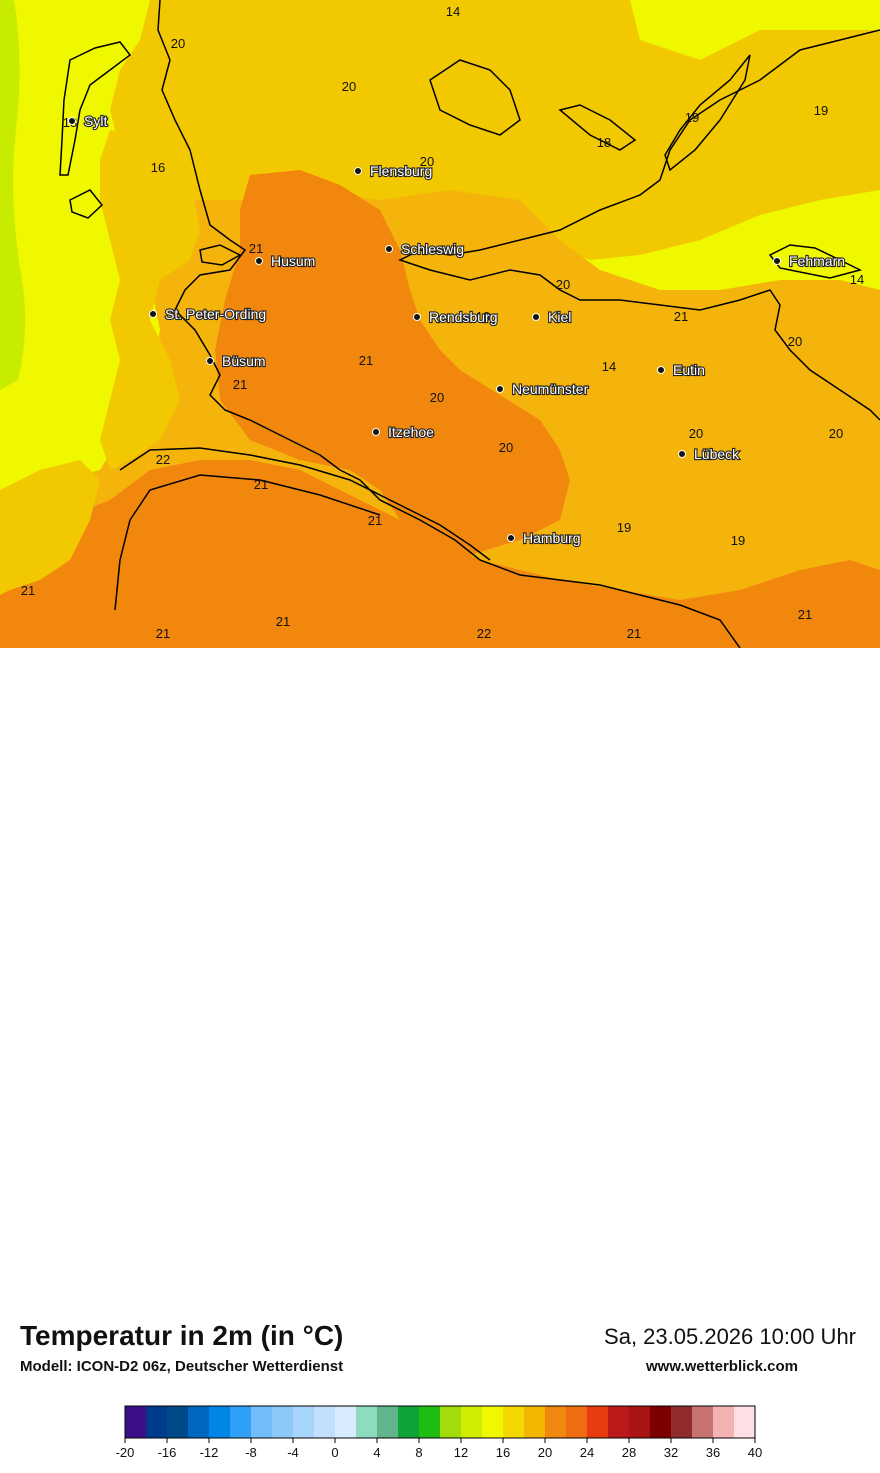 Image resolution: width=880 pixels, height=1473 pixels. I want to click on city-label: St. Peter-Ording, so click(215, 314).